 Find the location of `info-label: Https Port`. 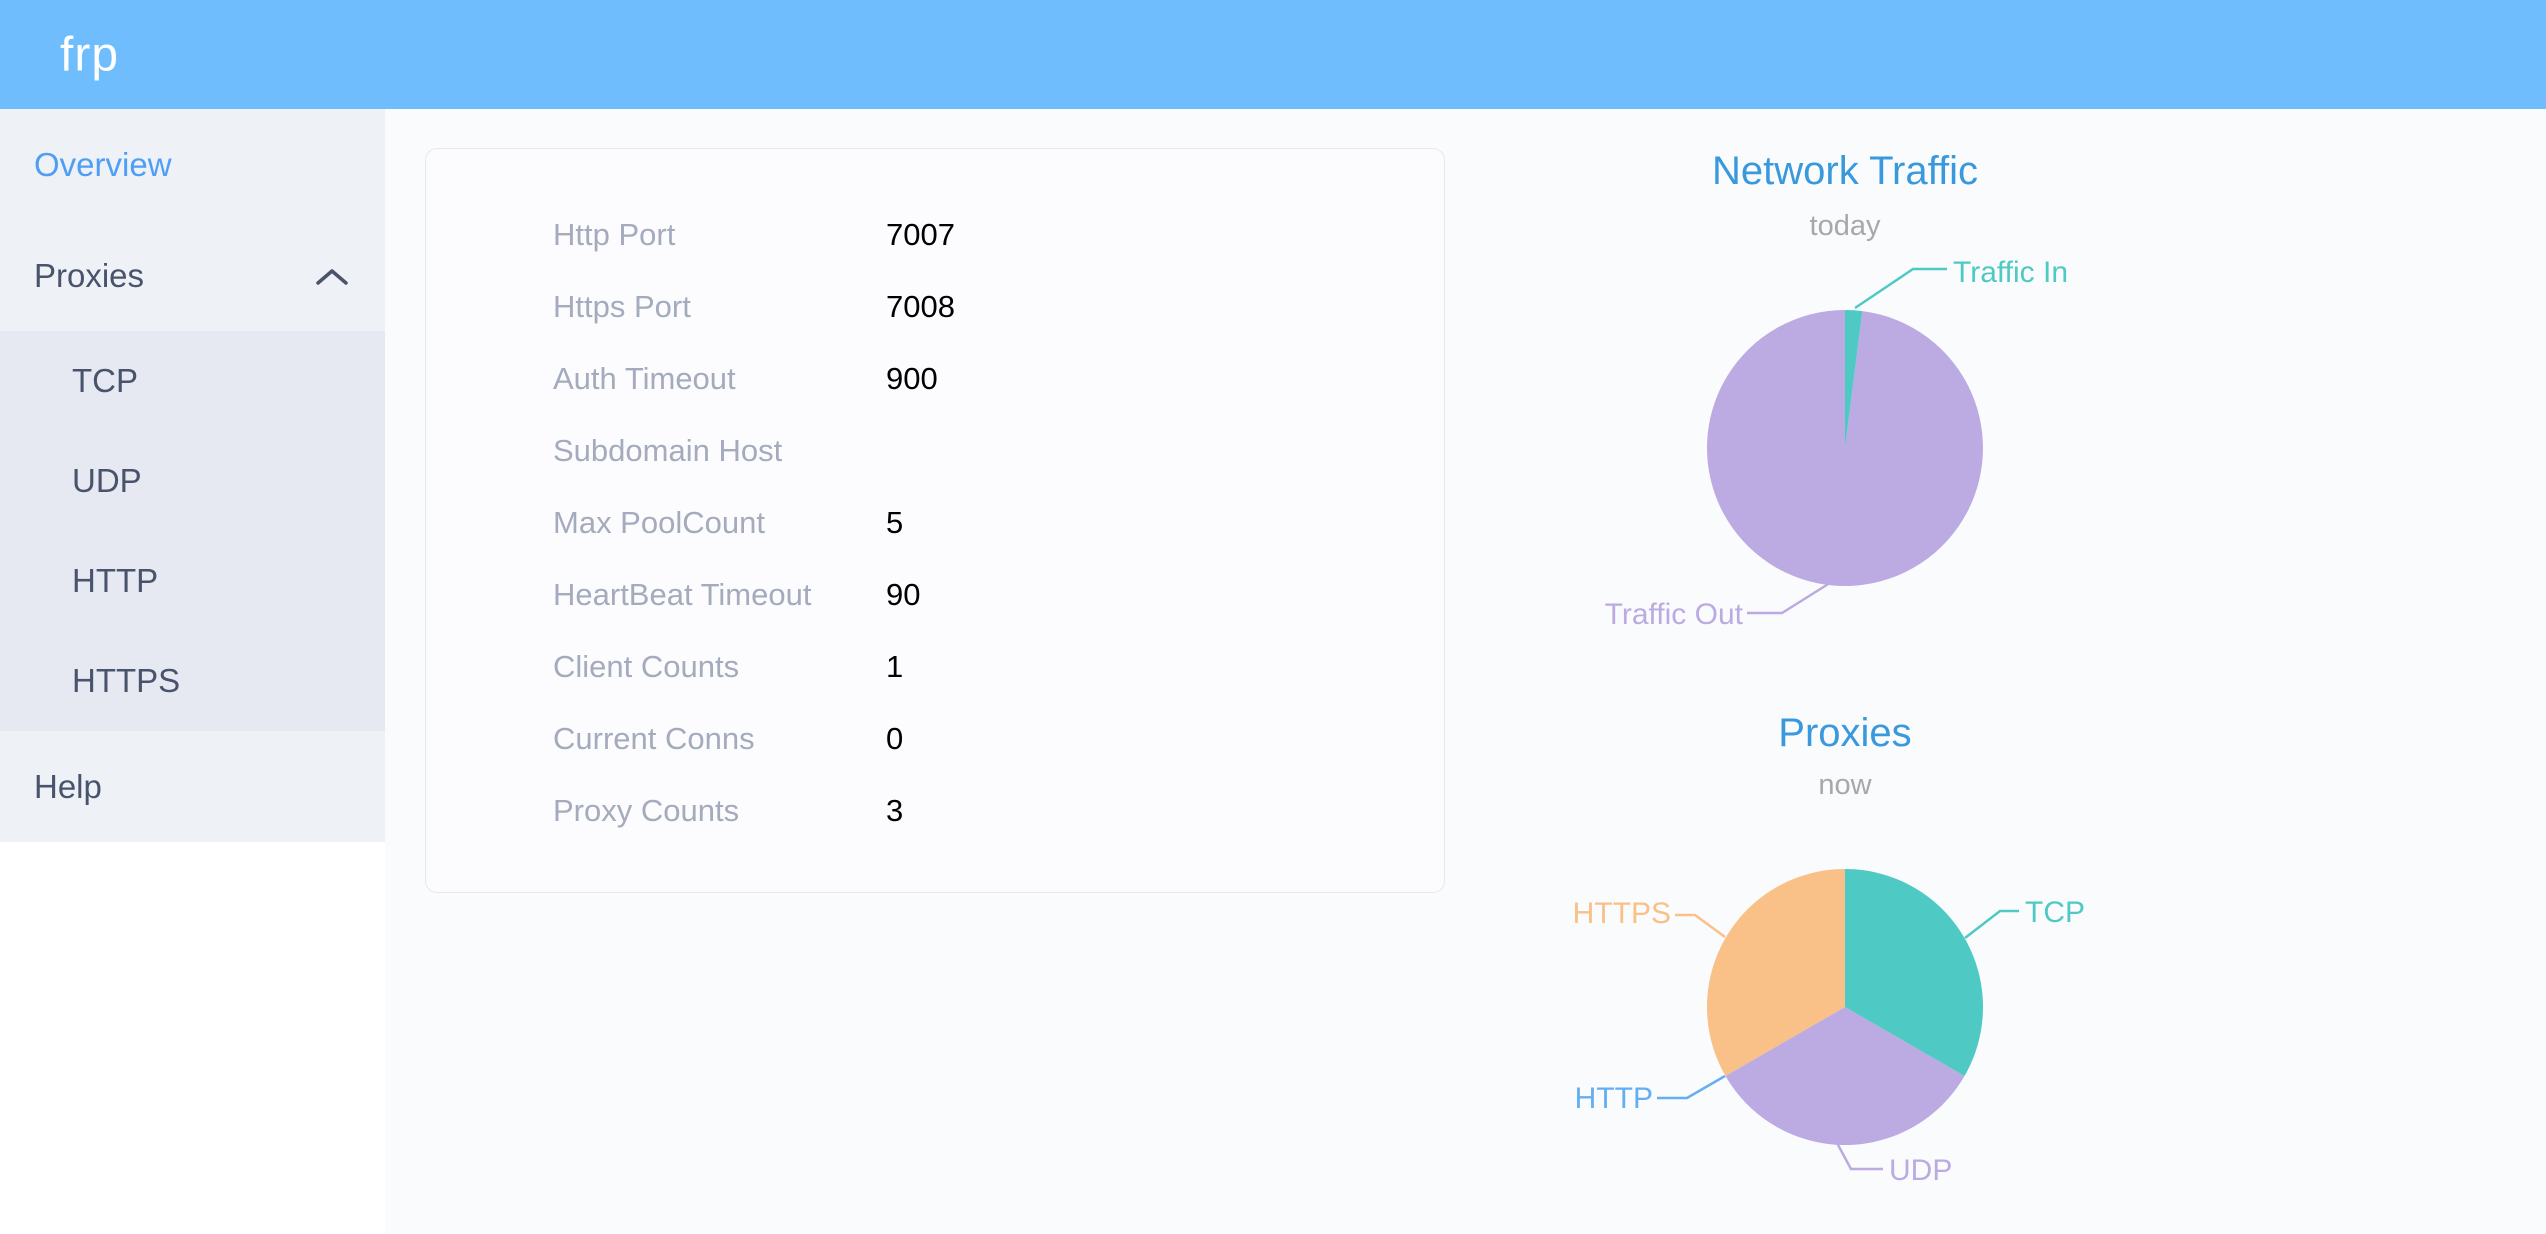

info-label: Https Port is located at coordinates (622, 306).